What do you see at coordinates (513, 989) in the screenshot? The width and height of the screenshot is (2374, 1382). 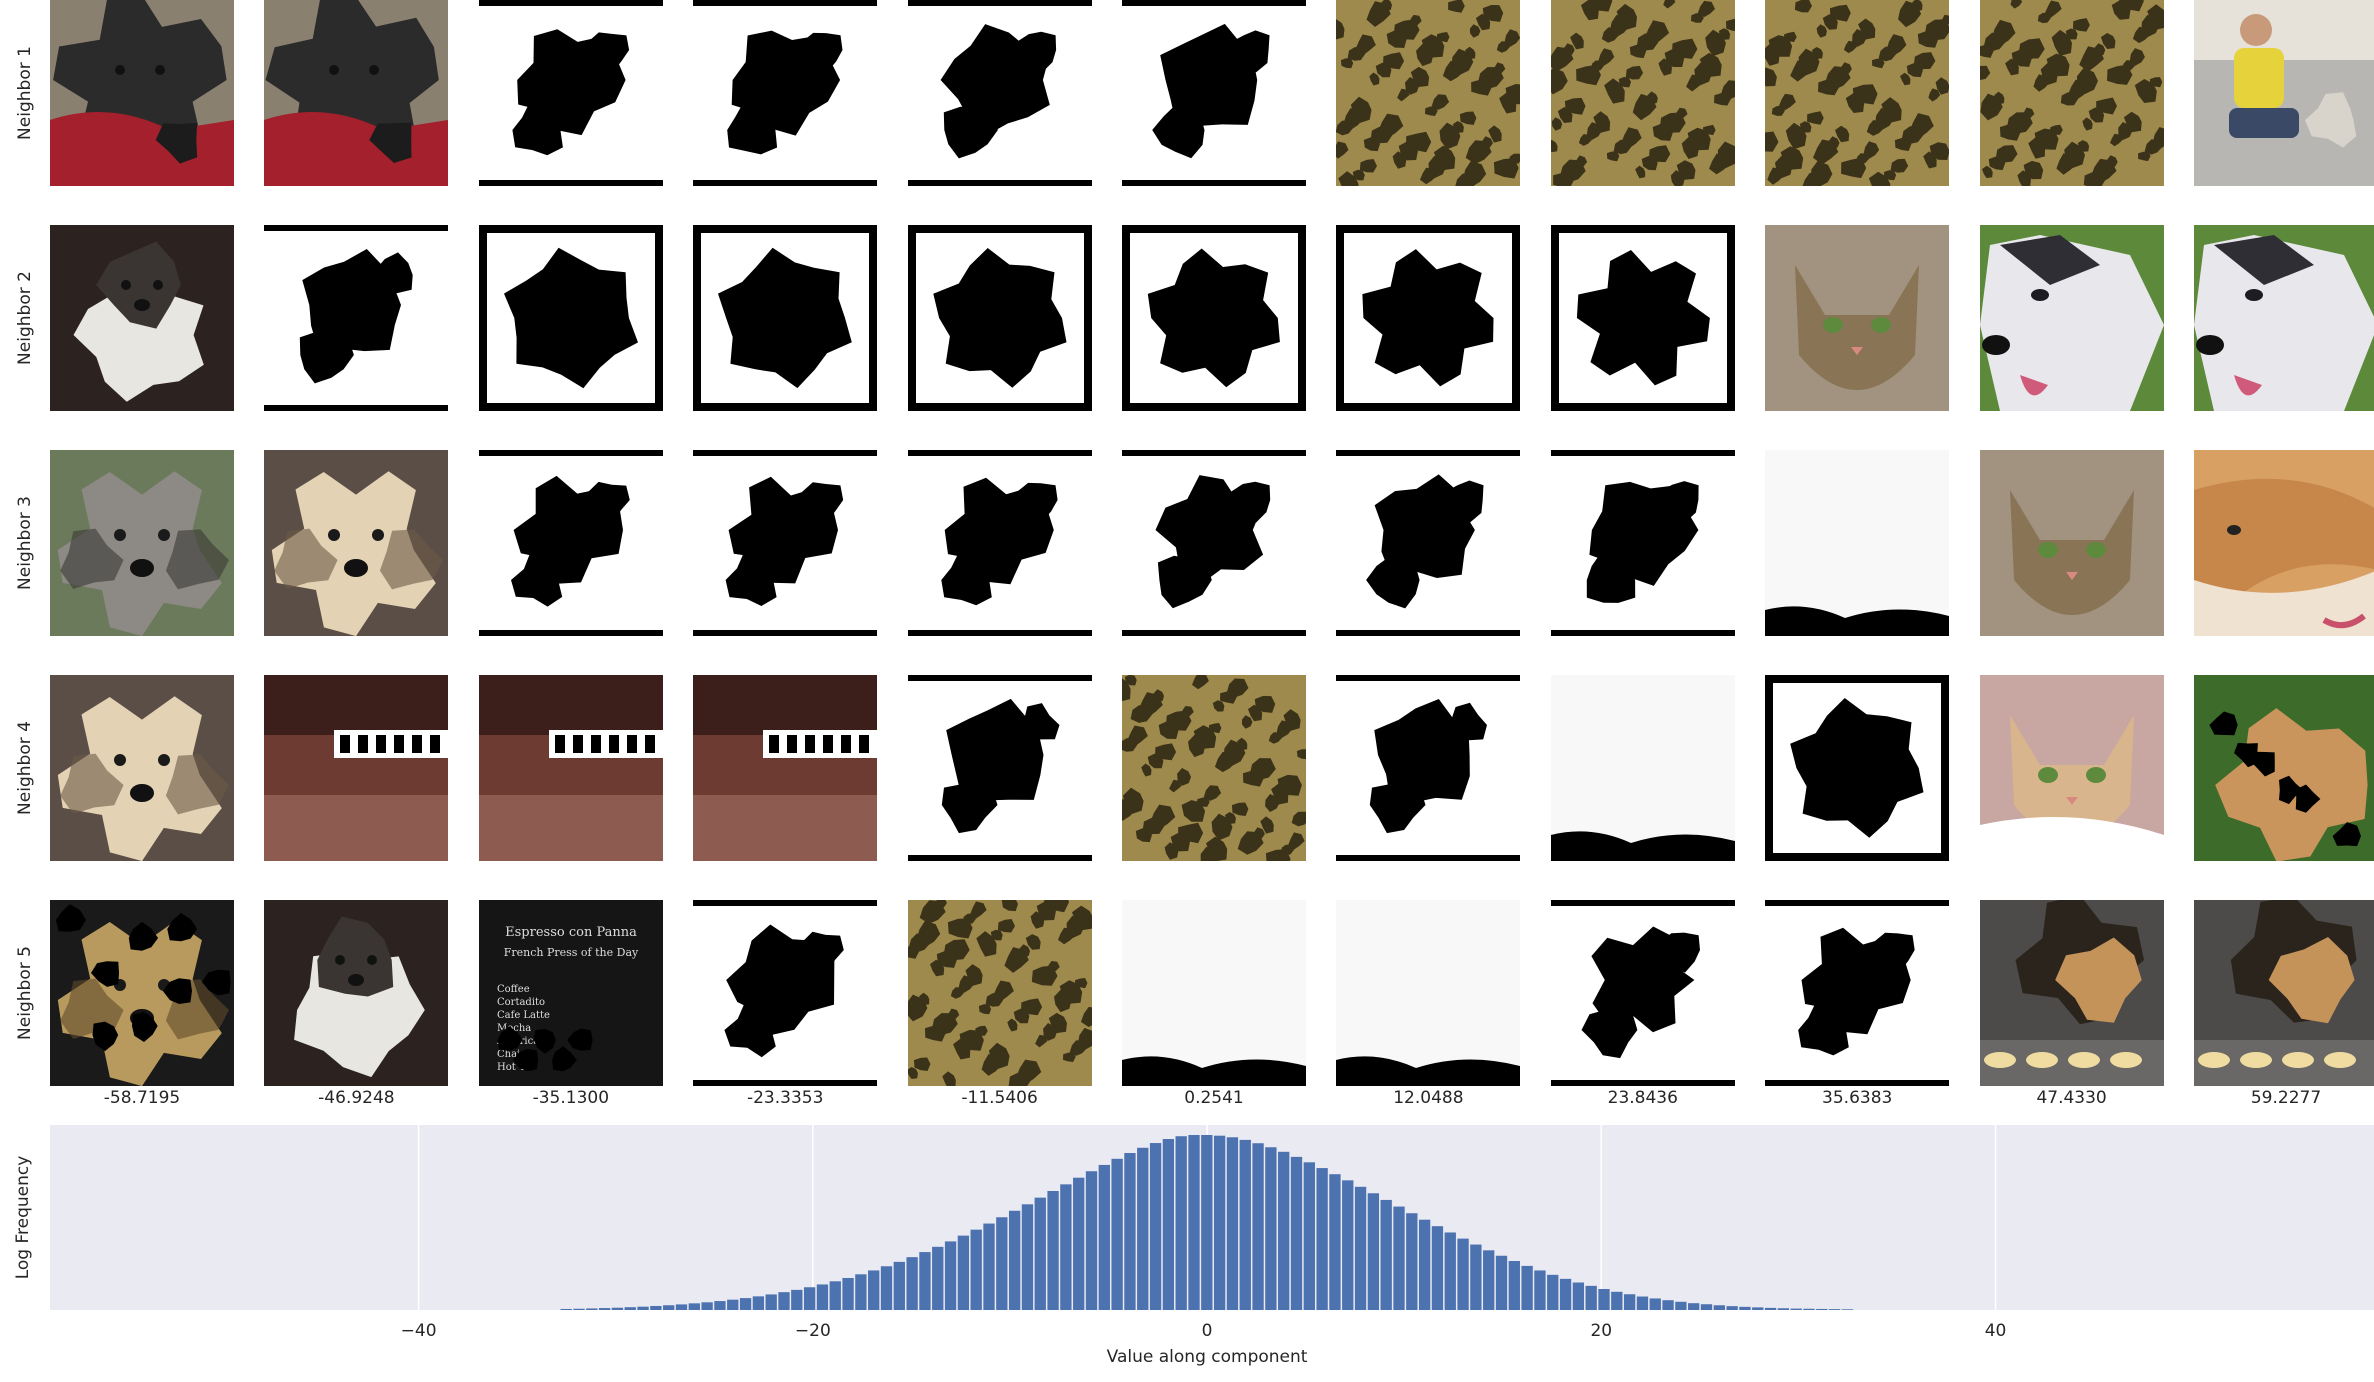 I see `svg-text: Coffee` at bounding box center [513, 989].